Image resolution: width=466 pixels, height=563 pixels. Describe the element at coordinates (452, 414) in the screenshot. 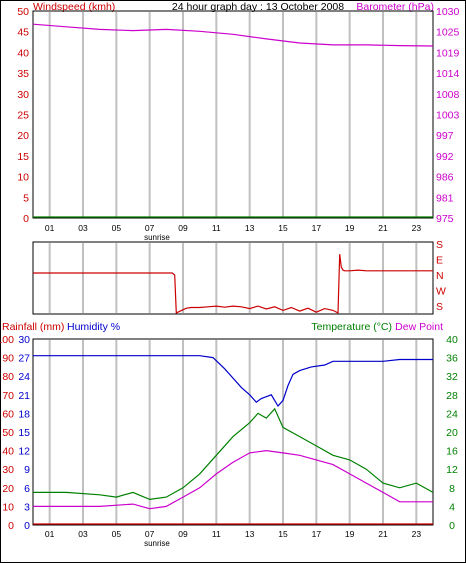

I see `temperature-tick: 24` at that location.